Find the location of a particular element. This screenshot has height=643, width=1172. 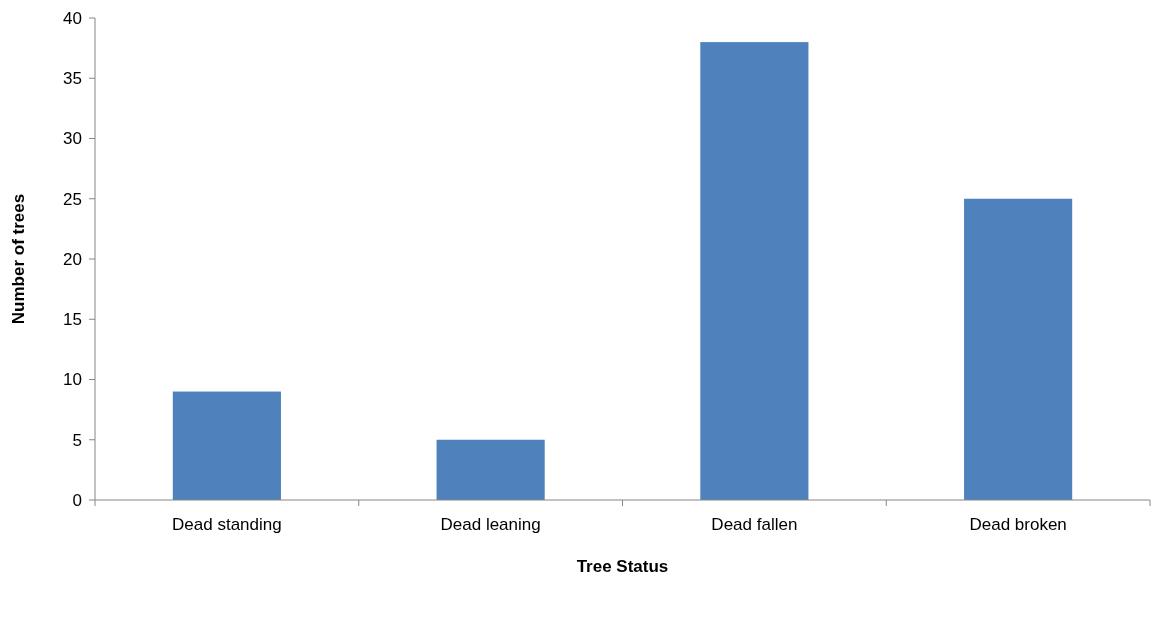

y-tick-label: 10 is located at coordinates (72, 380).